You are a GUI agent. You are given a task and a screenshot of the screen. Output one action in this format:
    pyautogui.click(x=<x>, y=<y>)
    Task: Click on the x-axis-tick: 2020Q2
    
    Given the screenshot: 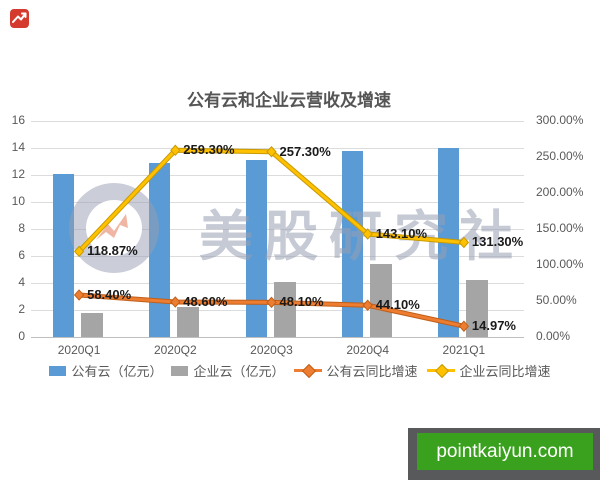 What is the action you would take?
    pyautogui.click(x=175, y=350)
    